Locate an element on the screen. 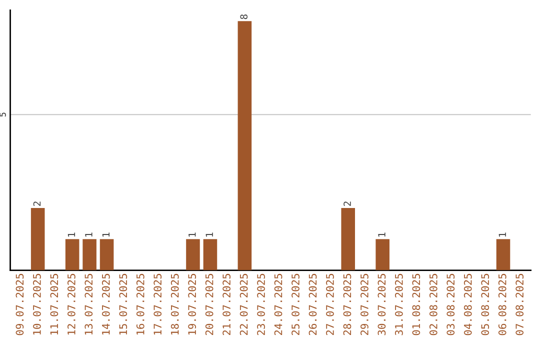  x-tick-label: 25.07.2025 is located at coordinates (296, 305).